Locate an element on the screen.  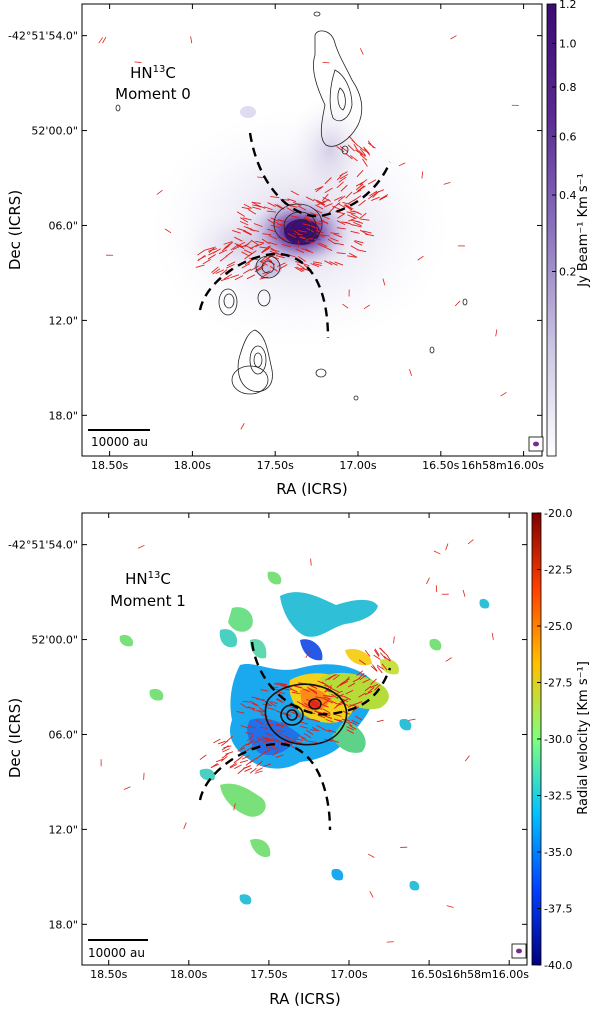
colorbar-tick-label: 0.8 is located at coordinates (568, 87).